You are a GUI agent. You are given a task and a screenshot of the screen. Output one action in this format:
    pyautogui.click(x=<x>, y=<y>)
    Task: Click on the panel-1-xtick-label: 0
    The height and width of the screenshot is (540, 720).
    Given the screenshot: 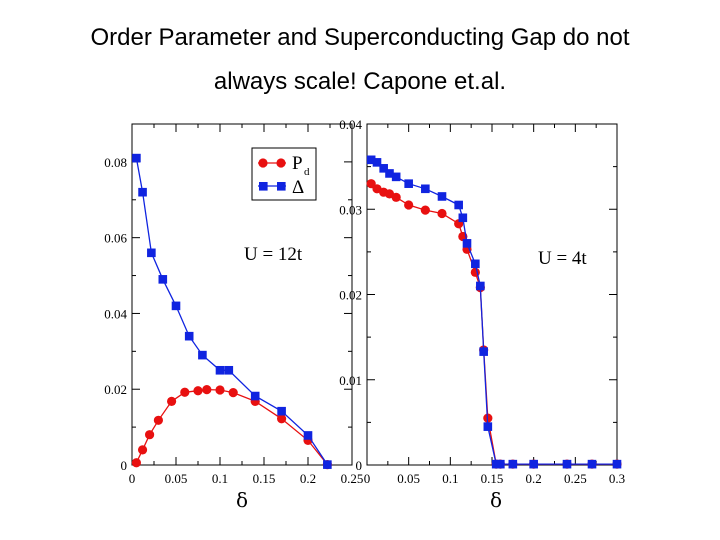 What is the action you would take?
    pyautogui.click(x=132, y=478)
    